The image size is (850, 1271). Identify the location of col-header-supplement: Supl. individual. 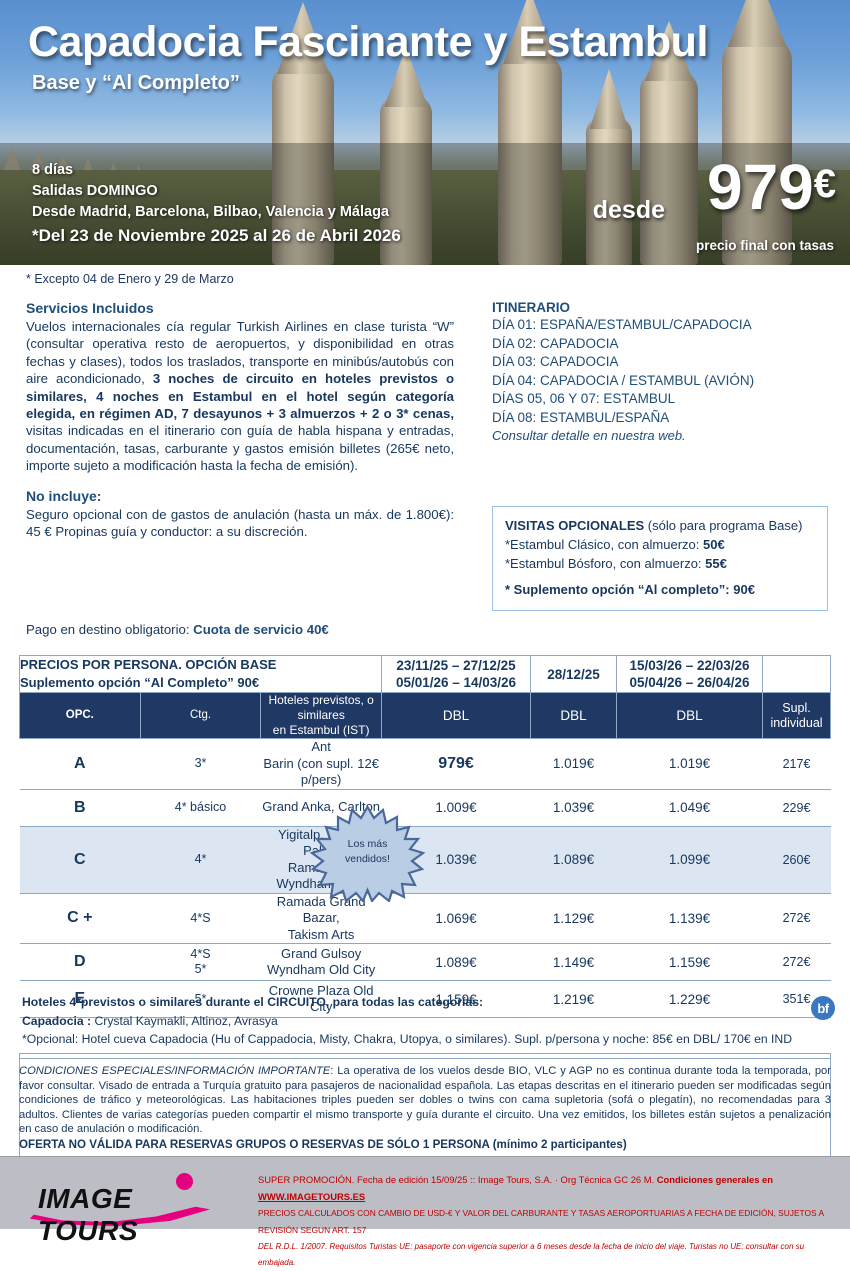
(796, 715).